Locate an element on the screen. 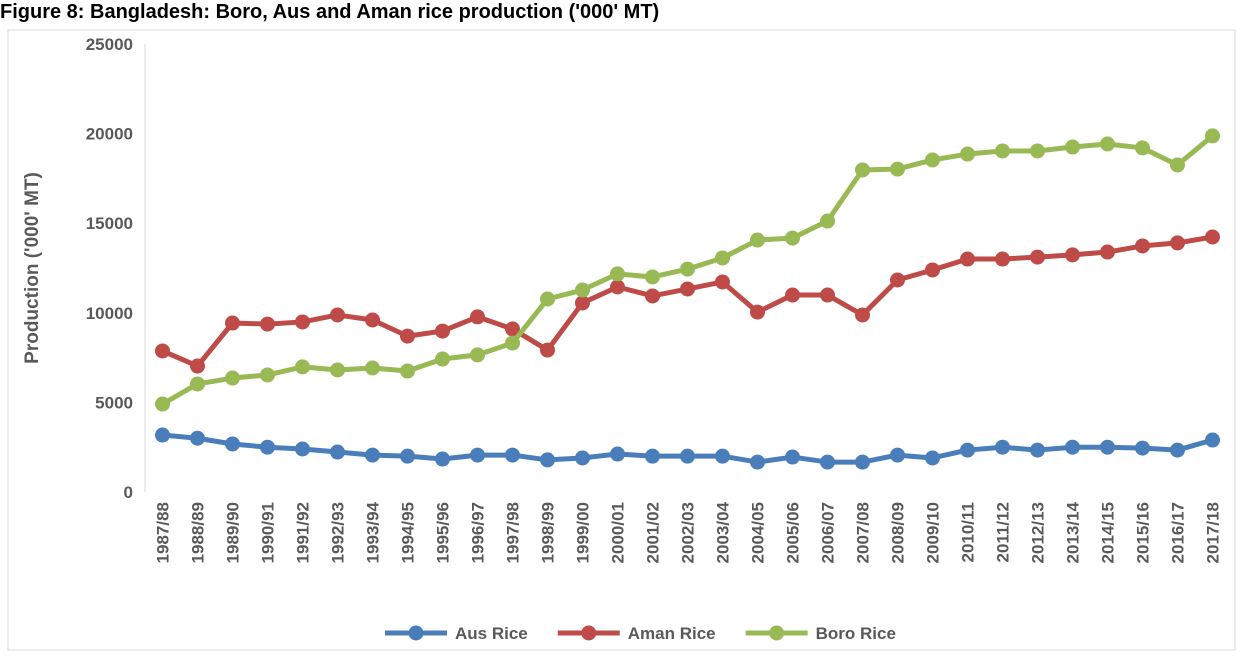 This screenshot has height=657, width=1243. x-tick-label: 1990/91 is located at coordinates (268, 532).